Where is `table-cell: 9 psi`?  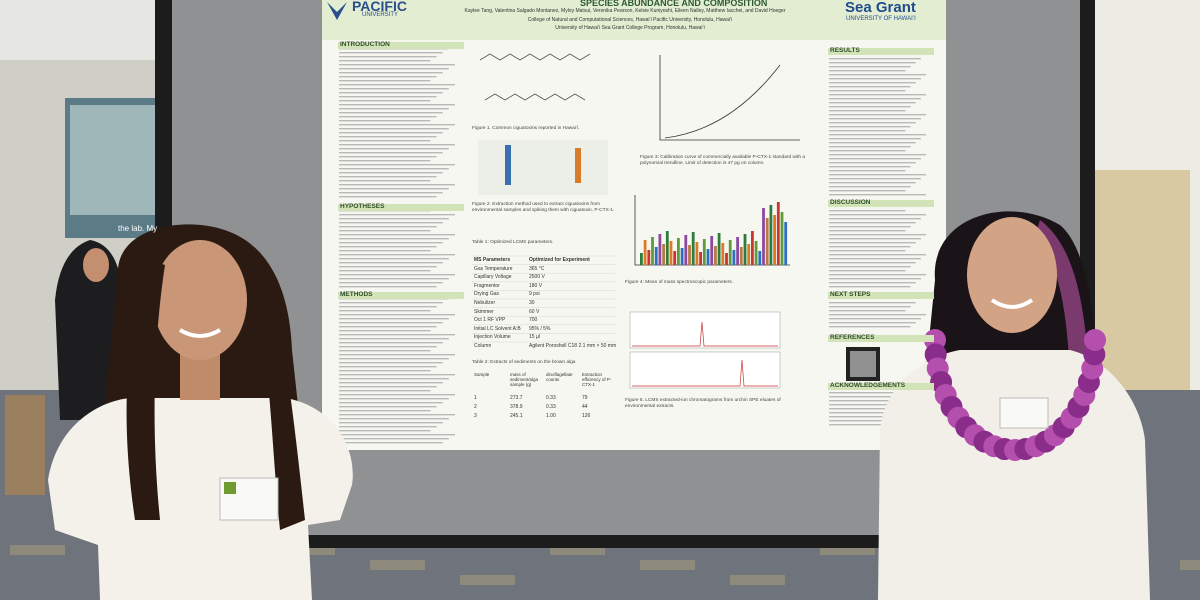
table-cell: 9 psi is located at coordinates (534, 294).